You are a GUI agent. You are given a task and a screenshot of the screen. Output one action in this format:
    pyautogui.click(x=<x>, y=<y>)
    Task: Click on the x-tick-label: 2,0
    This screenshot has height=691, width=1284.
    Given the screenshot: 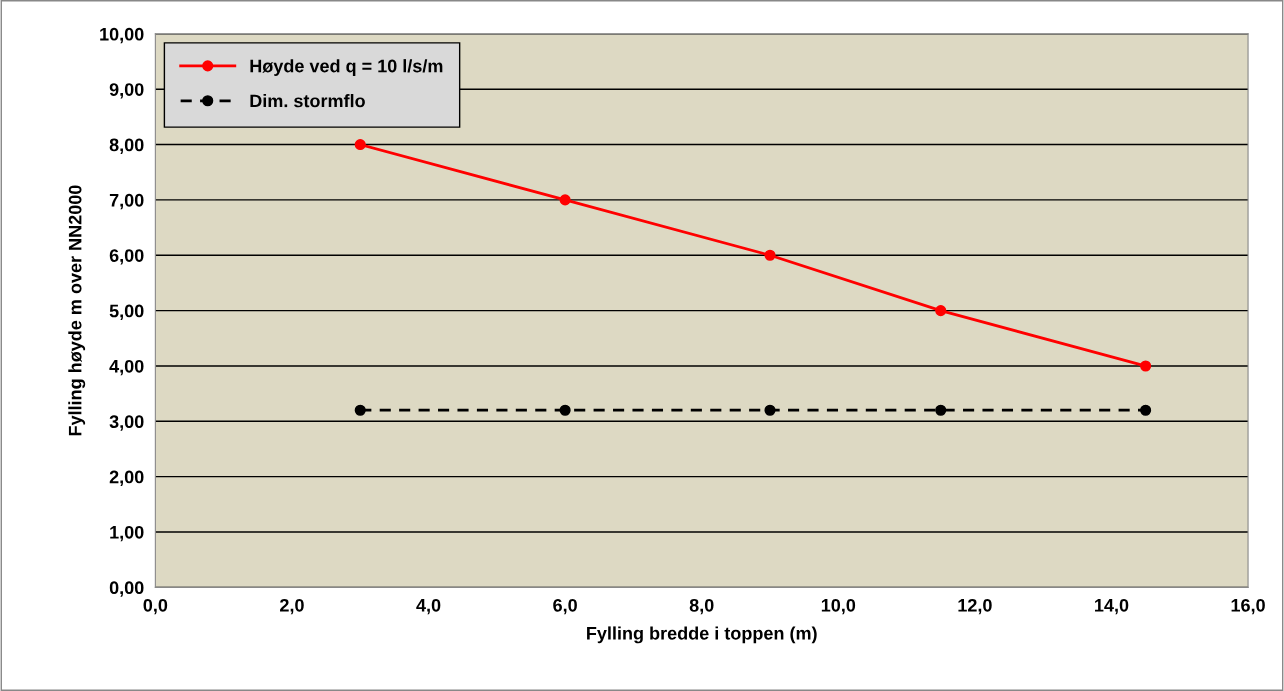 What is the action you would take?
    pyautogui.click(x=292, y=606)
    